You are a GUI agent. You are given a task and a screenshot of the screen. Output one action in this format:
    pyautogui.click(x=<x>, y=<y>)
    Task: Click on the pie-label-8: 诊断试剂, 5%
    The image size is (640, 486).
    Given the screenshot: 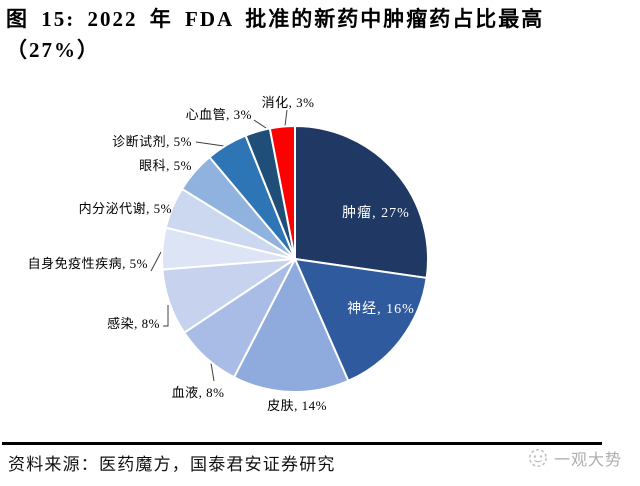 What is the action you would take?
    pyautogui.click(x=152, y=141)
    